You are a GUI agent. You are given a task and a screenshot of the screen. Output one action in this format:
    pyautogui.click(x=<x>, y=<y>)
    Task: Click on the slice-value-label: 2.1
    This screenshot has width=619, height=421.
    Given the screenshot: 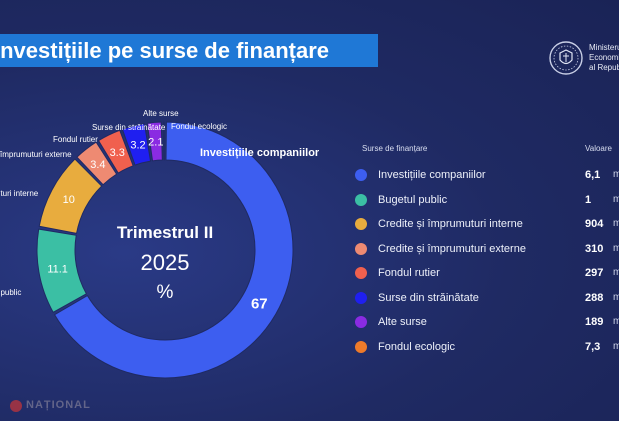 What is the action you would take?
    pyautogui.click(x=155, y=142)
    